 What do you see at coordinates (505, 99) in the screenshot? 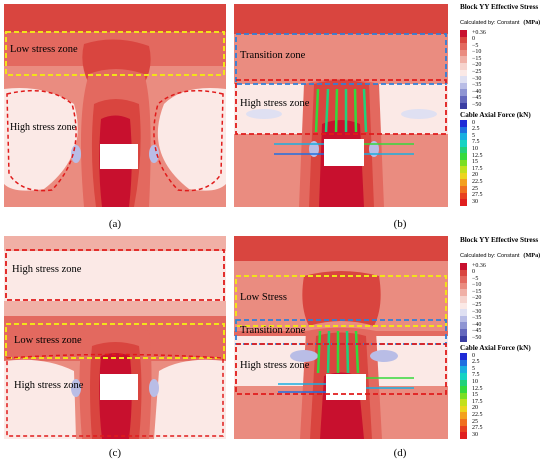
I see `stress-legend-item: −45` at bounding box center [505, 99].